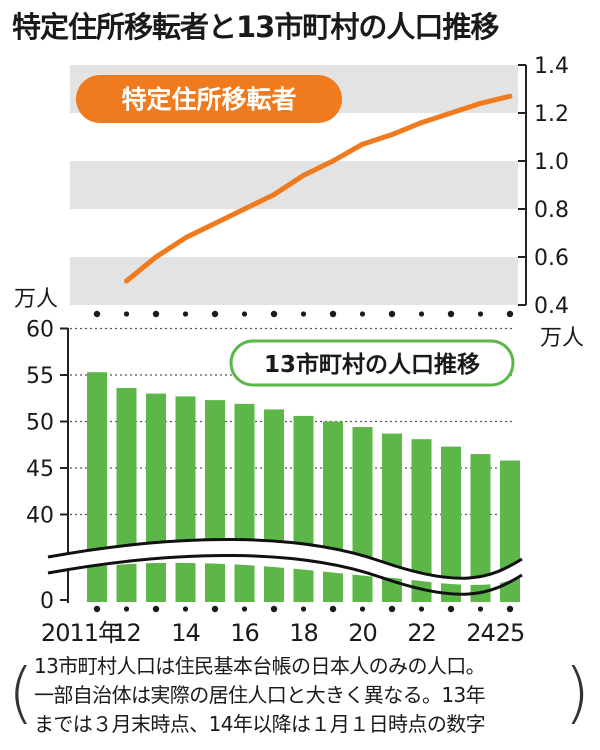 Image resolution: width=600 pixels, height=750 pixels. Describe the element at coordinates (36, 299) in the screenshot. I see `bottom-y-unit: 万人` at that location.